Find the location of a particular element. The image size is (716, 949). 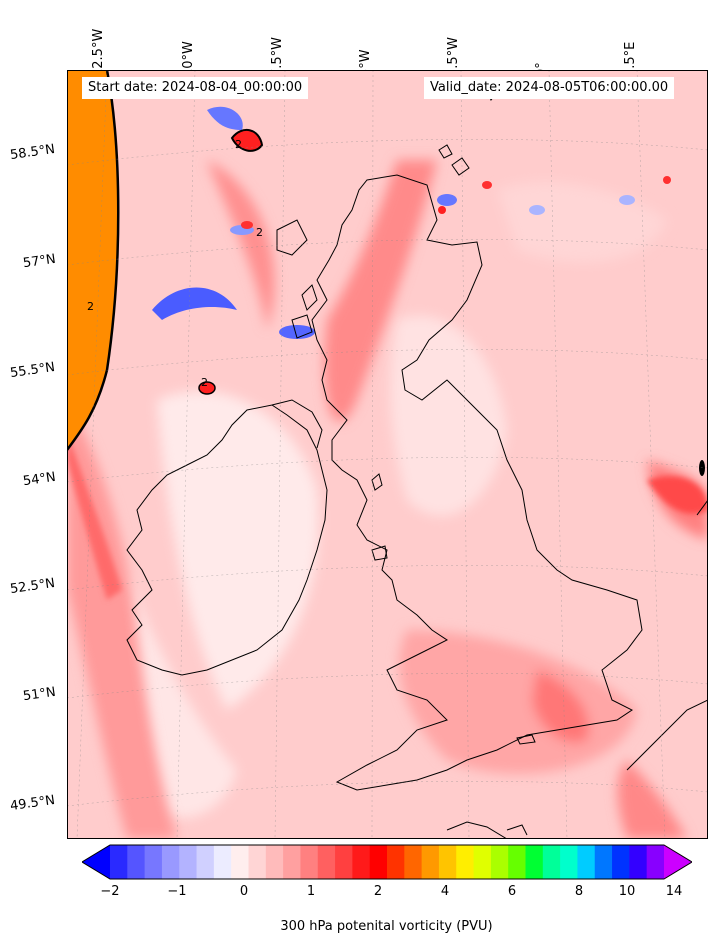

coastline-orkney is located at coordinates (460, 166).